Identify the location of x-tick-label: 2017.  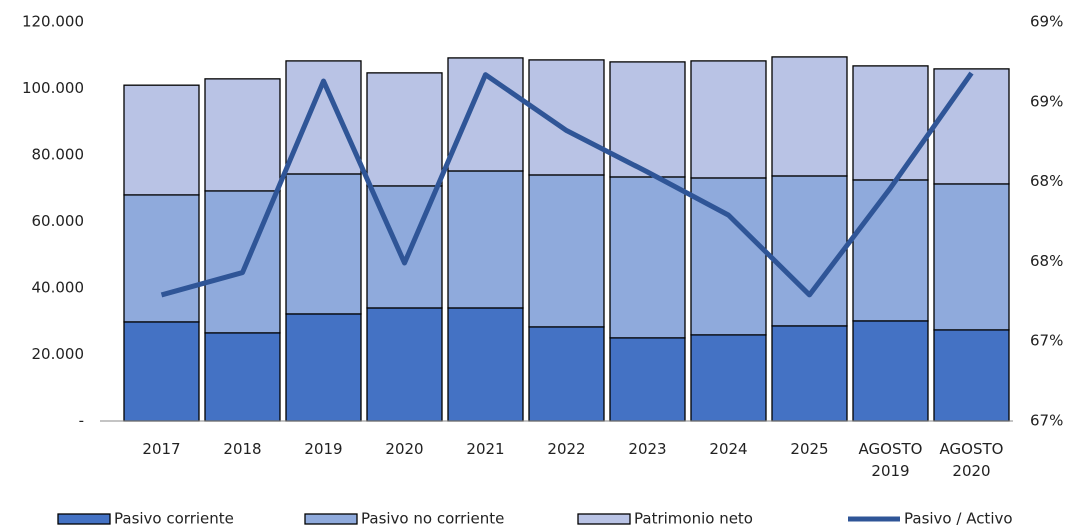
(161, 449).